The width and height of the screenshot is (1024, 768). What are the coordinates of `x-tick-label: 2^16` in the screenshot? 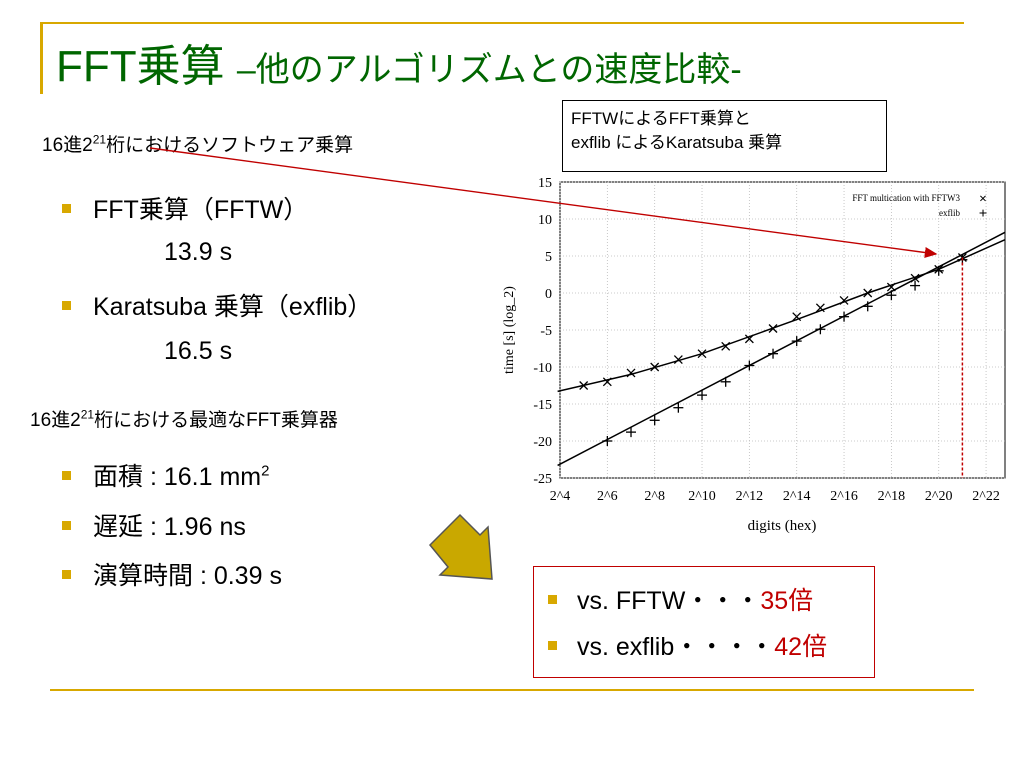 It's located at (844, 496).